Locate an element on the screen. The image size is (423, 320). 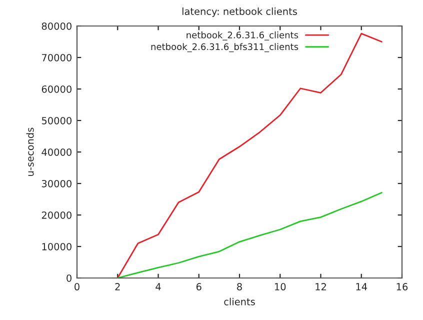
y-tick-label: 80000 is located at coordinates (57, 26).